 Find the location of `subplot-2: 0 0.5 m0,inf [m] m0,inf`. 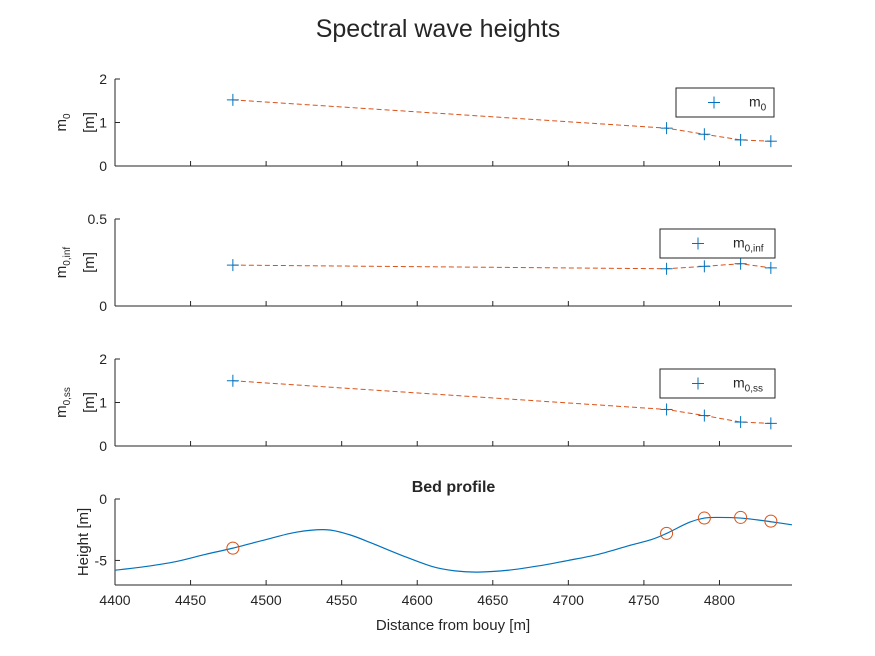

subplot-2: 0 0.5 m0,inf [m] m0,inf is located at coordinates (422, 262).